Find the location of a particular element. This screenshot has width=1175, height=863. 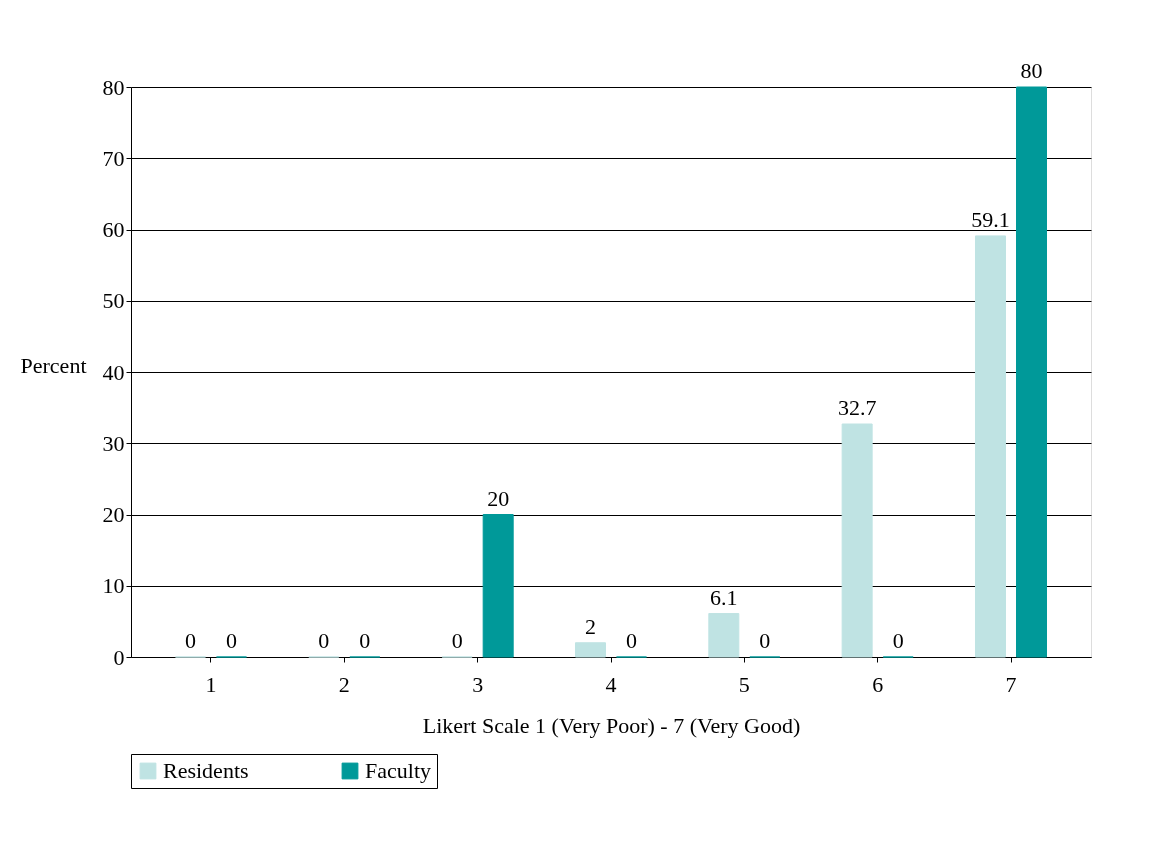

y-tick-label: 60 is located at coordinates (113, 229).